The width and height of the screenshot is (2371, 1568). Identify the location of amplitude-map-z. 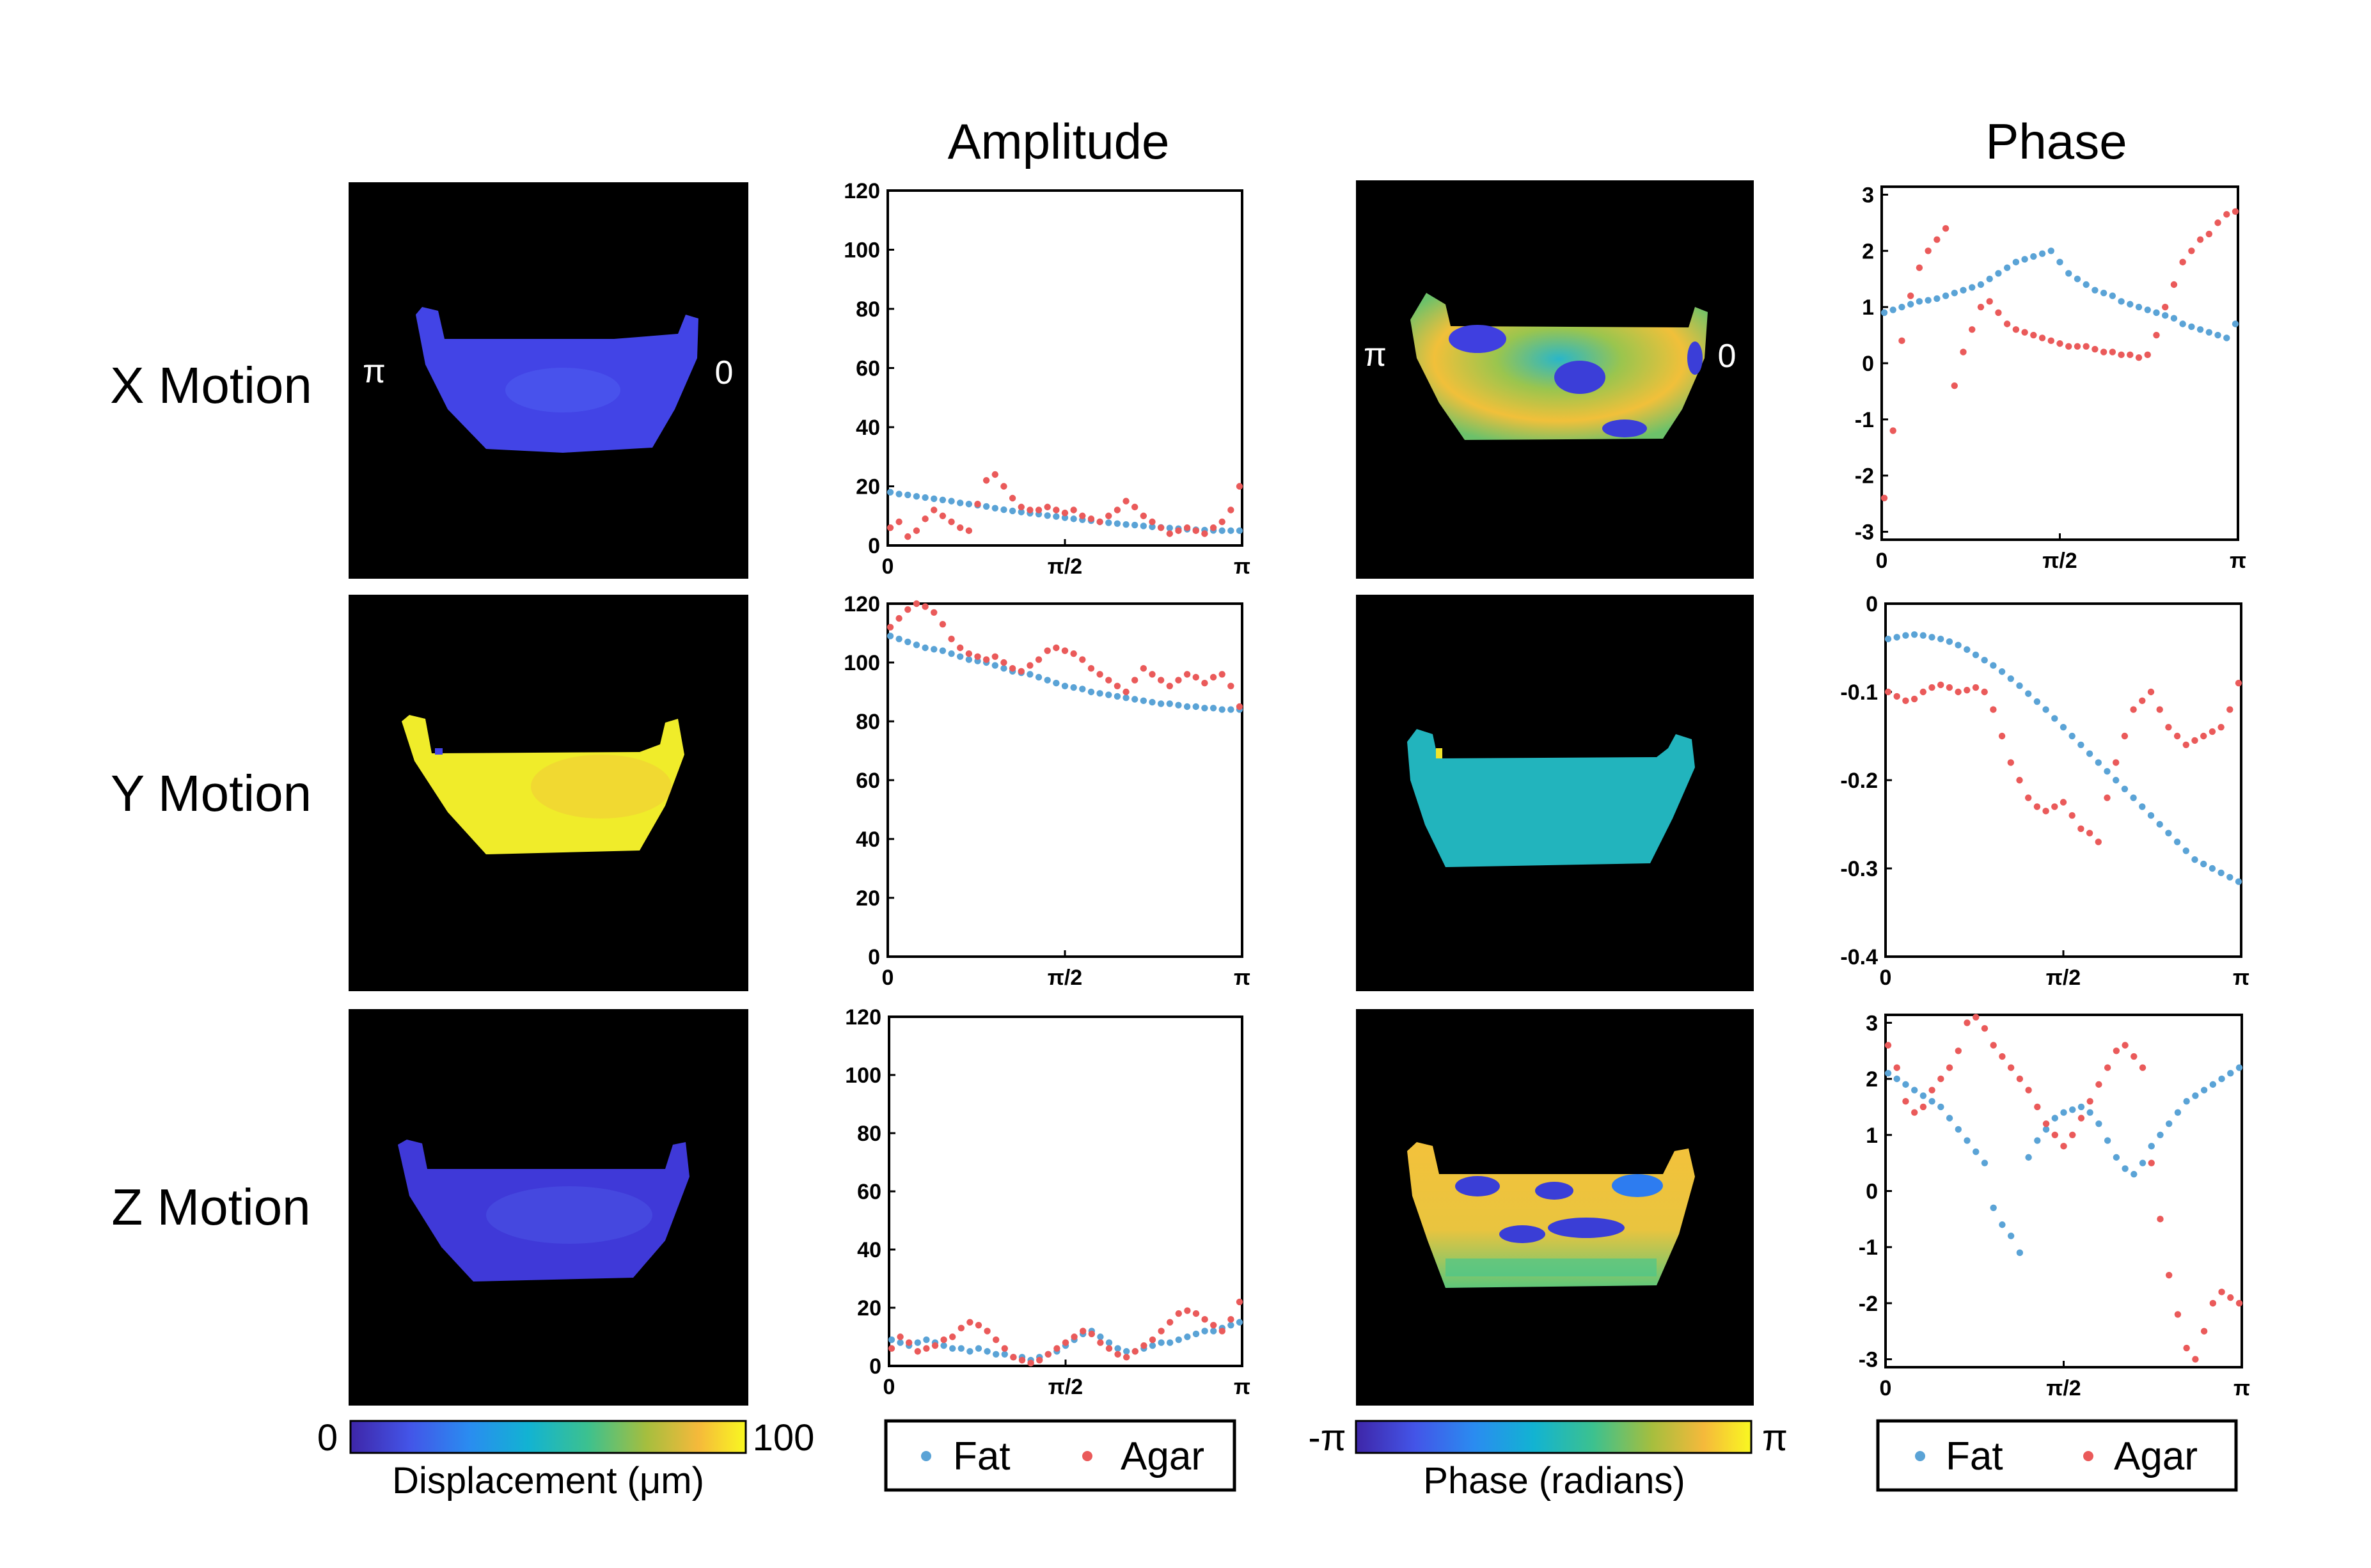
(548, 1207).